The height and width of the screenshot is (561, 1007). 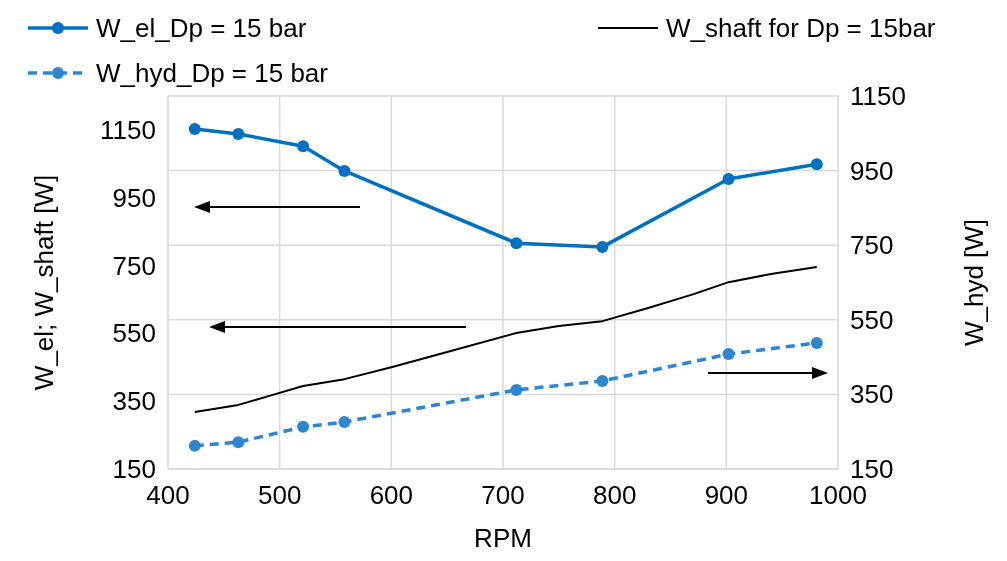 What do you see at coordinates (503, 538) in the screenshot?
I see `x-axis-title: RPM` at bounding box center [503, 538].